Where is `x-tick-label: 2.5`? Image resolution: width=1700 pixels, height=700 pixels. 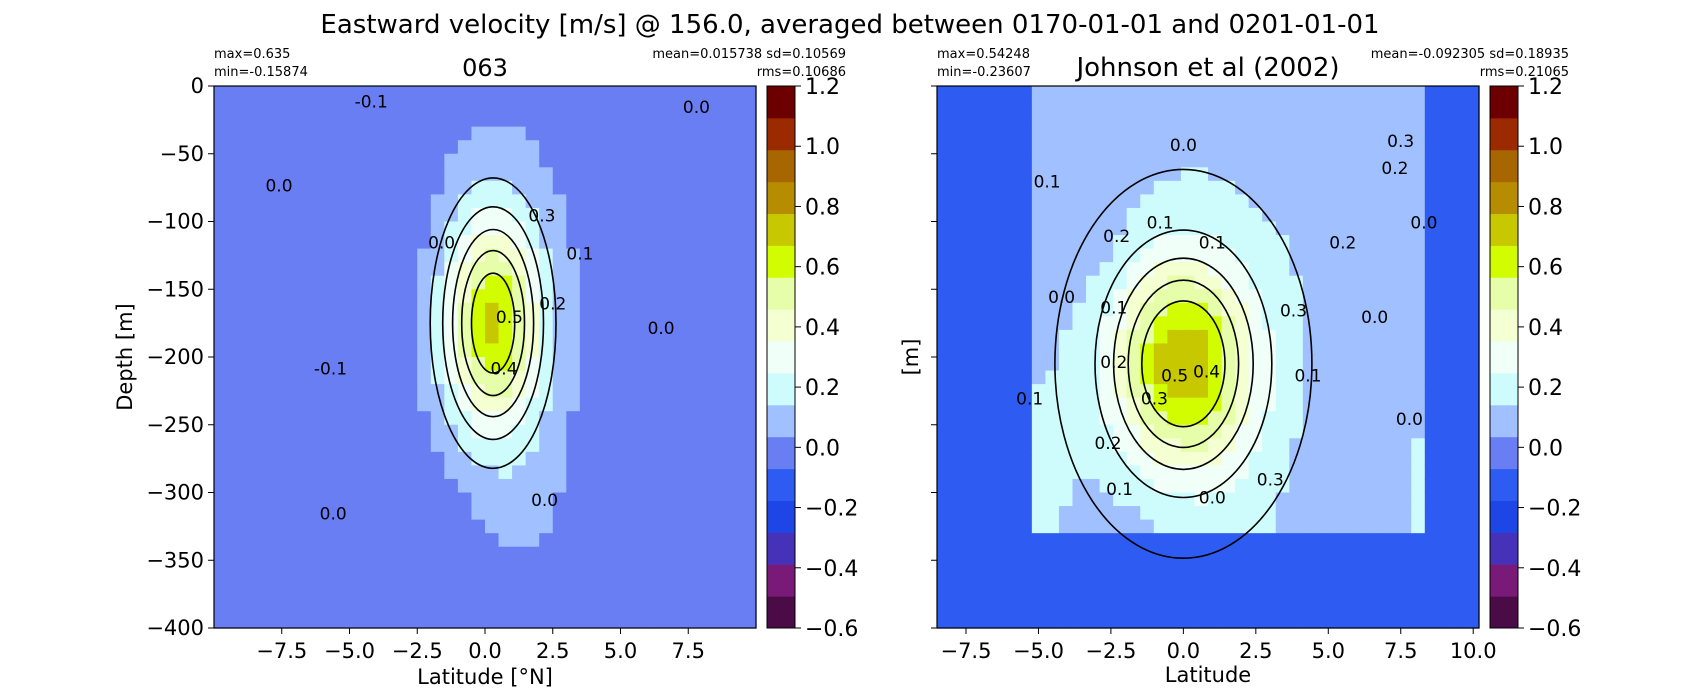
x-tick-label: 2.5 is located at coordinates (1255, 651).